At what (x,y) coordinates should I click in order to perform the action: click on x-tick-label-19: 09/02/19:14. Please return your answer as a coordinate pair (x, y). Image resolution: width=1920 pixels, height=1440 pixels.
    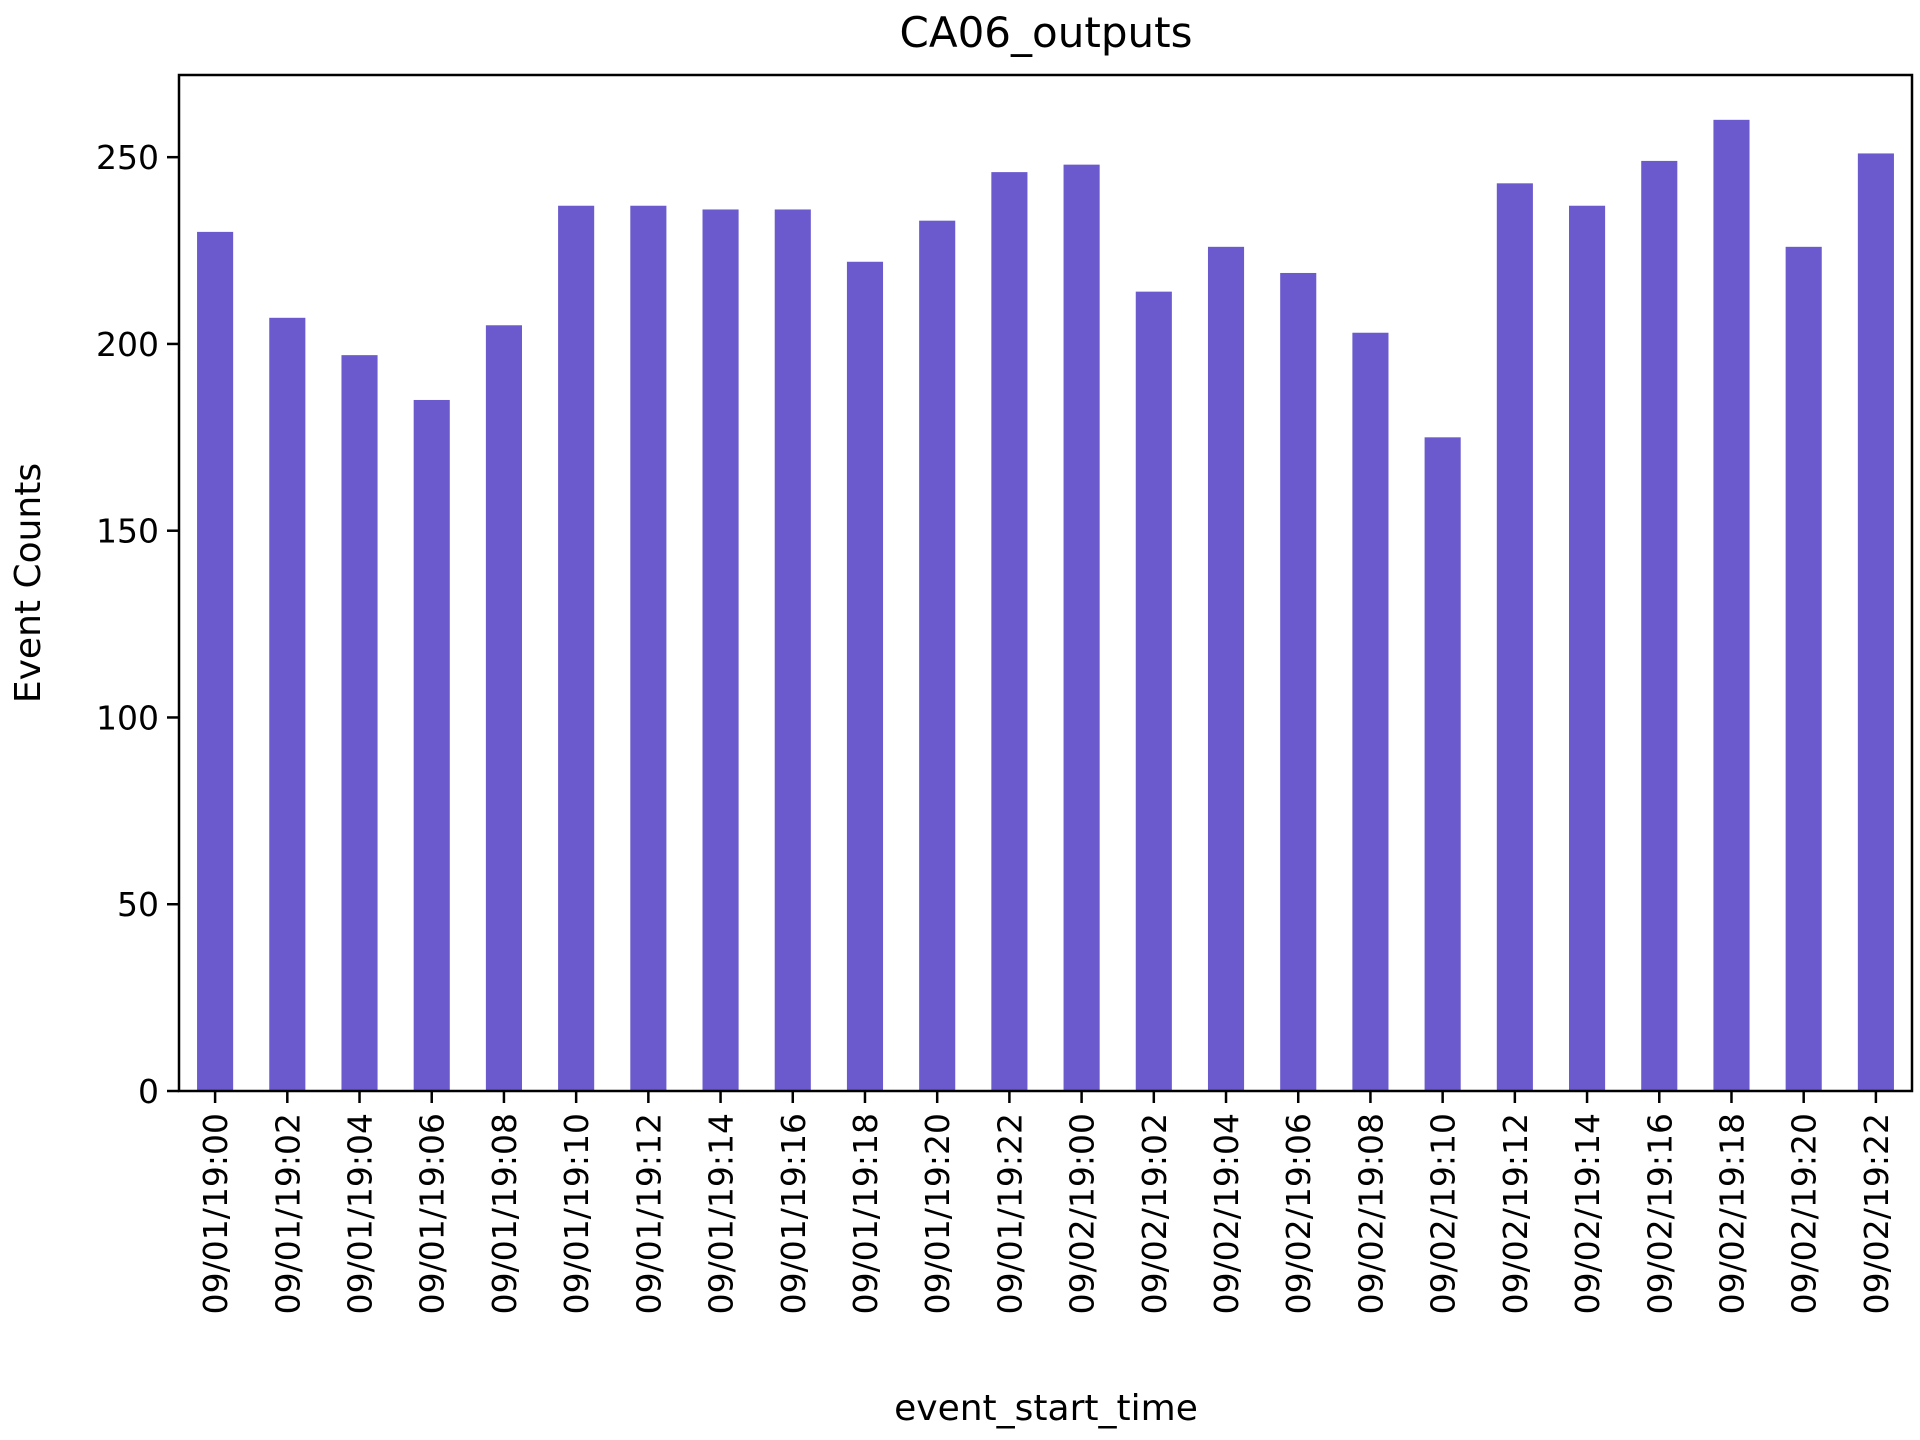
    Looking at the image, I should click on (1587, 1213).